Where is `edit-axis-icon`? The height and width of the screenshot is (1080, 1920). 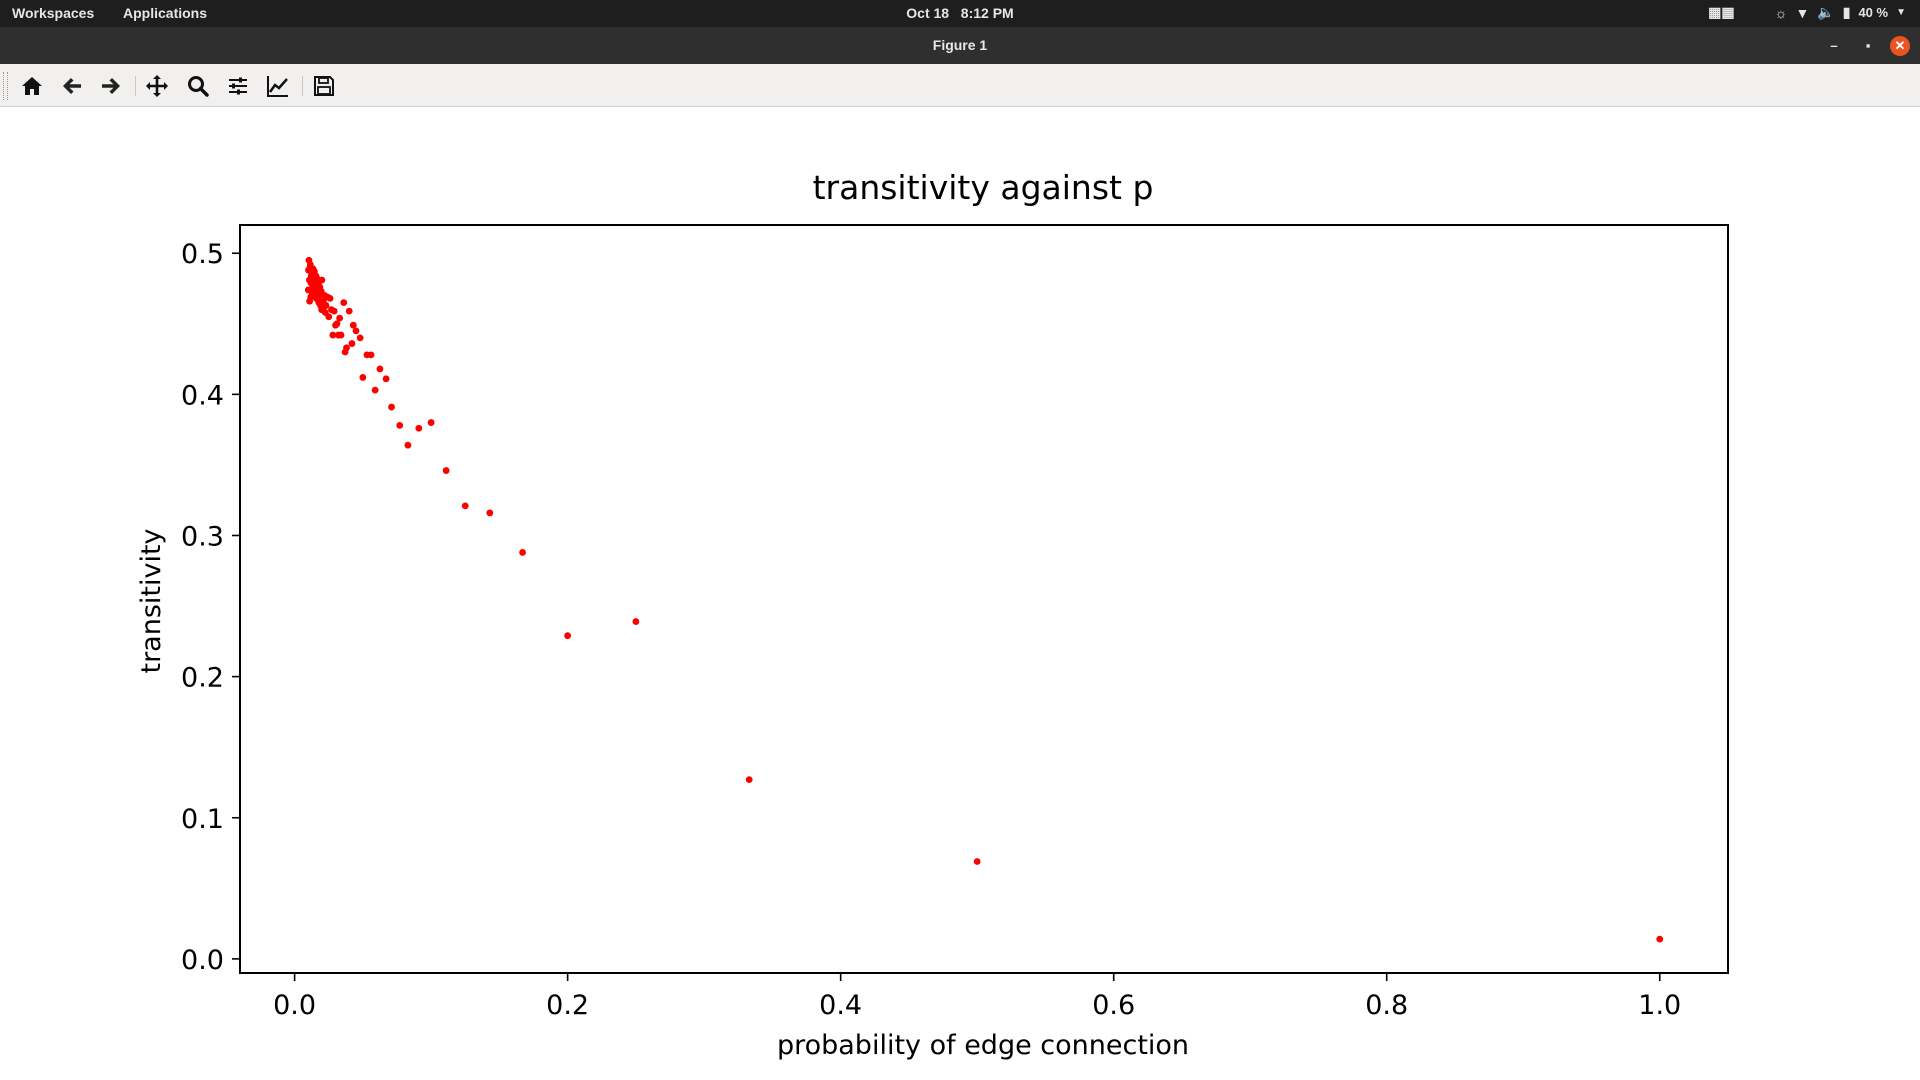 edit-axis-icon is located at coordinates (277, 86).